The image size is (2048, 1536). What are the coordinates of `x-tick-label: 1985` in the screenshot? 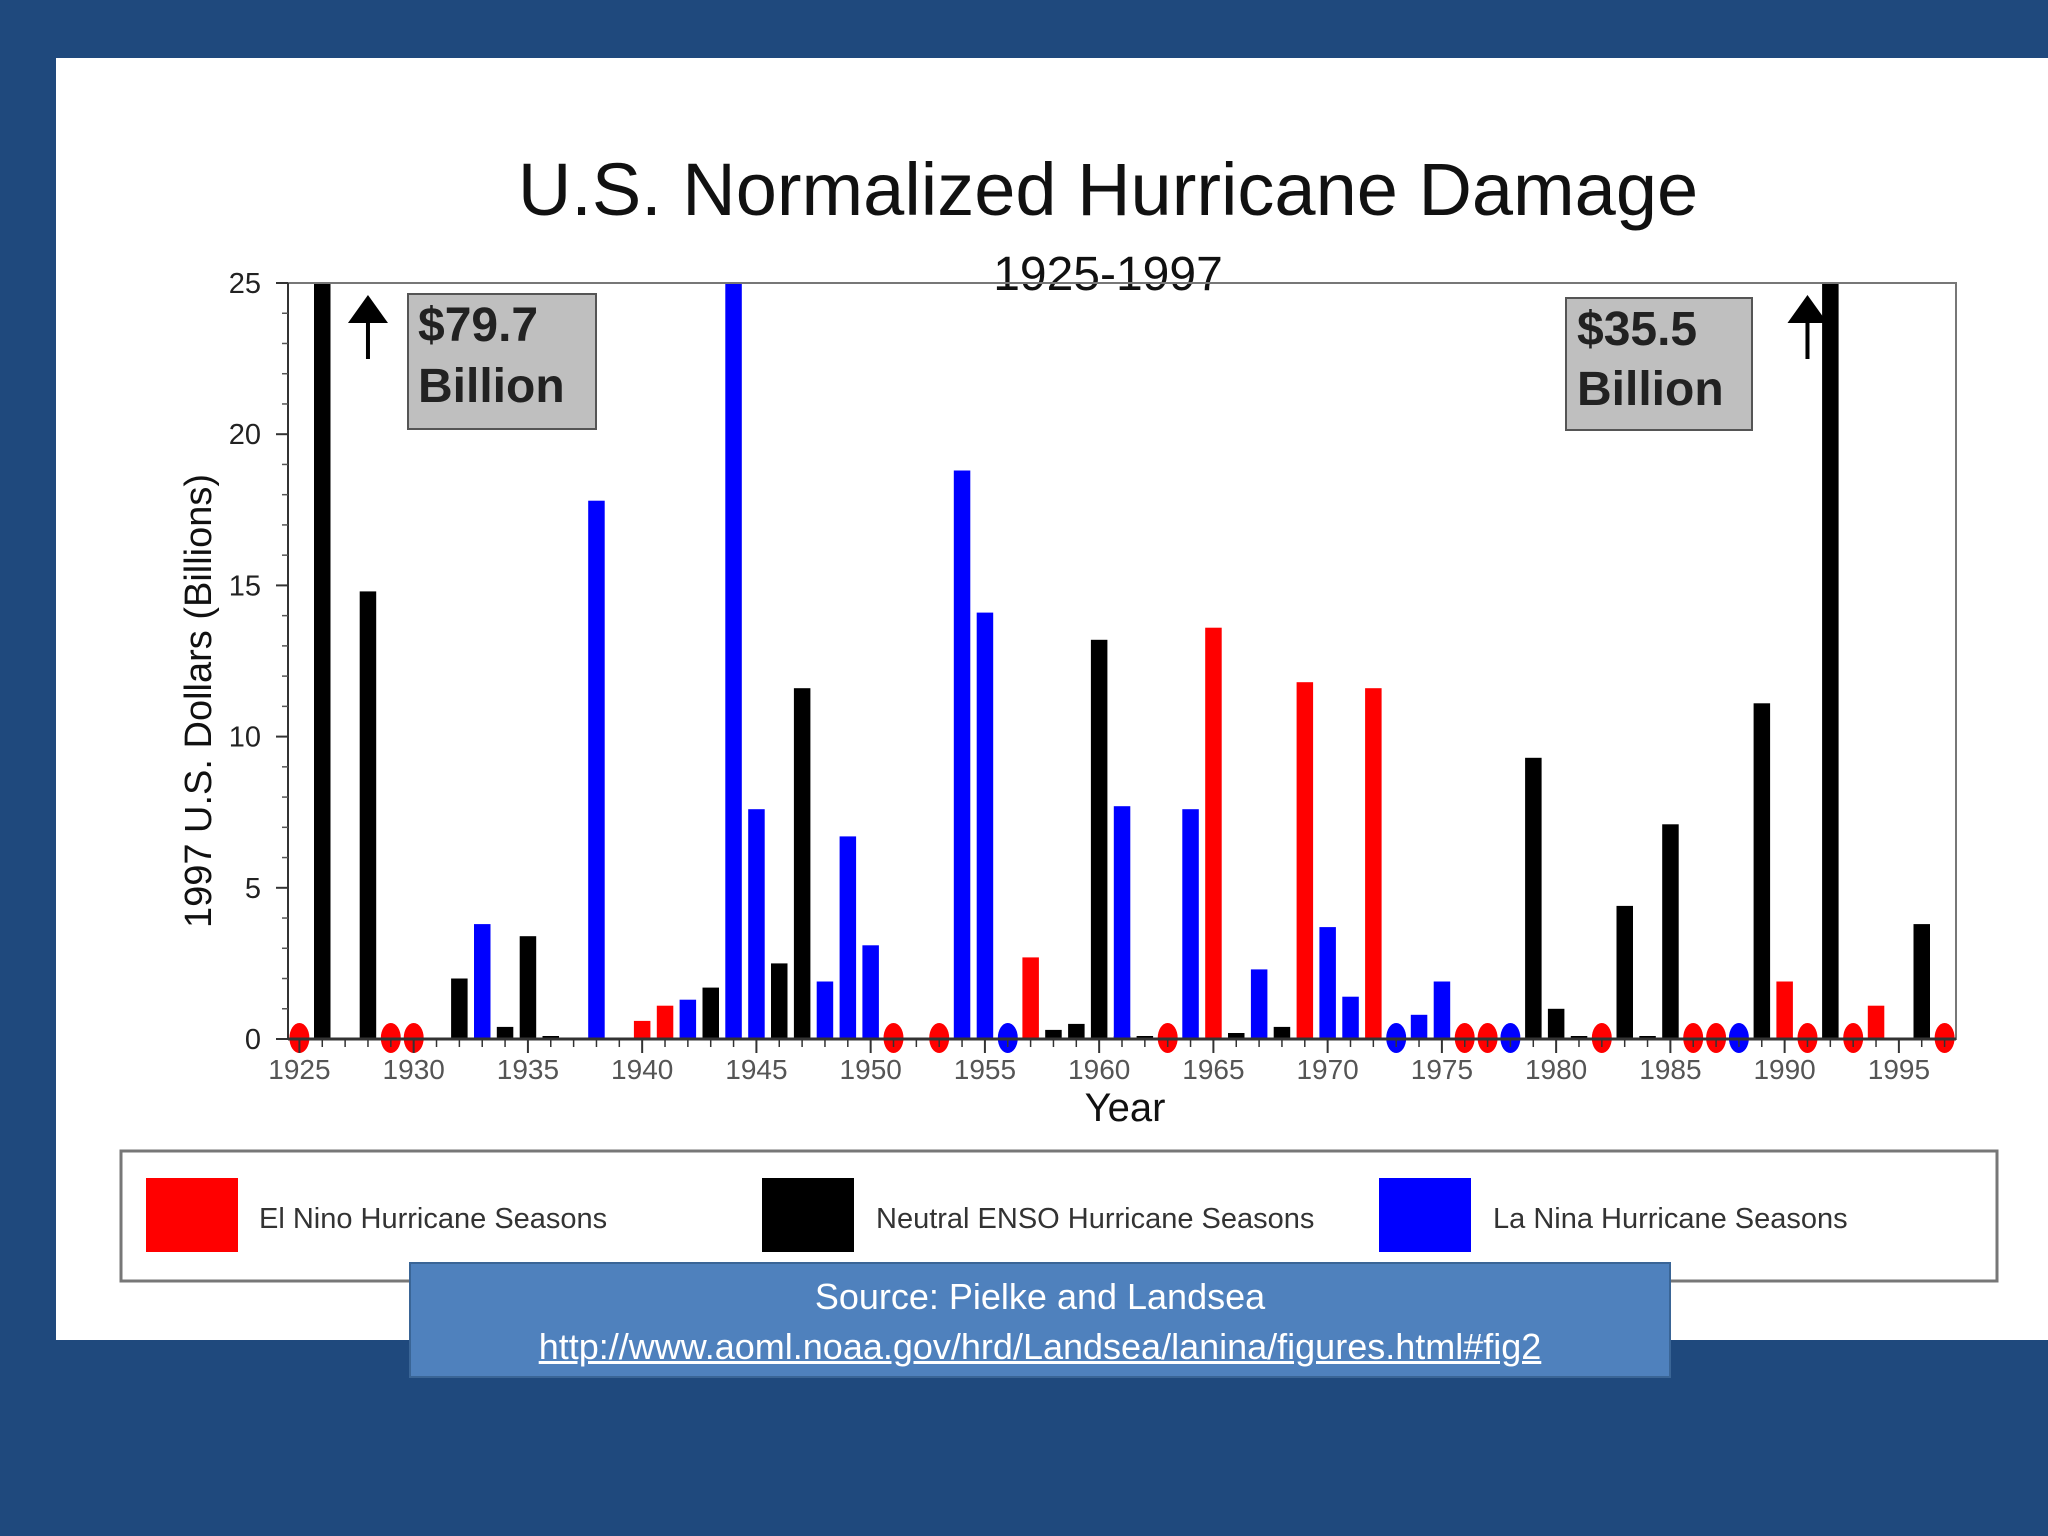 It's located at (1670, 1069).